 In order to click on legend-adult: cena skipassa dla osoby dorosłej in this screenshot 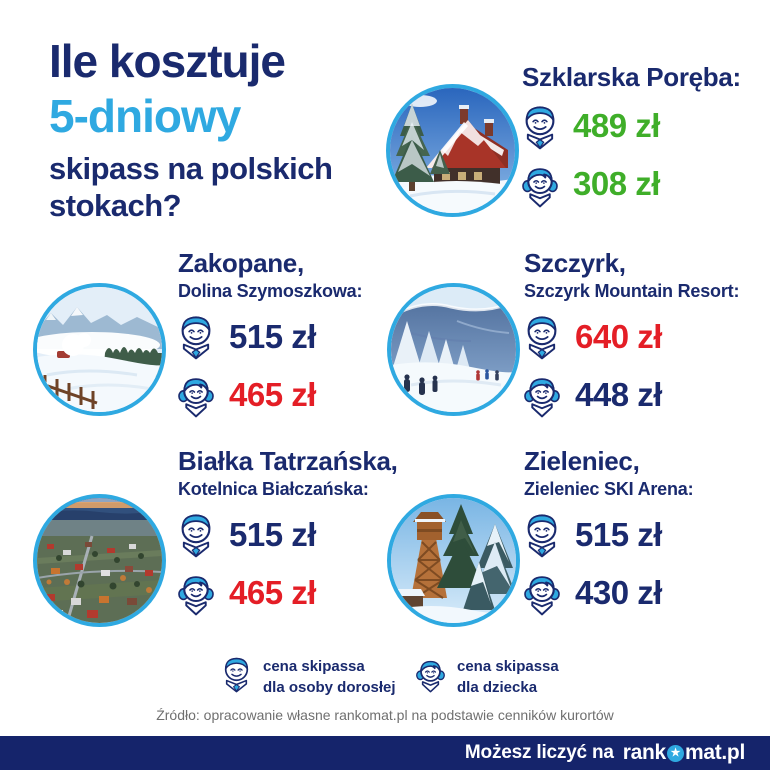, I will do `click(309, 675)`.